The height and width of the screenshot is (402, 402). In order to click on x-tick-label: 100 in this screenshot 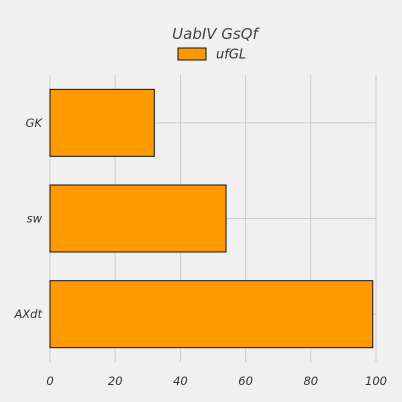, I will do `click(376, 381)`.